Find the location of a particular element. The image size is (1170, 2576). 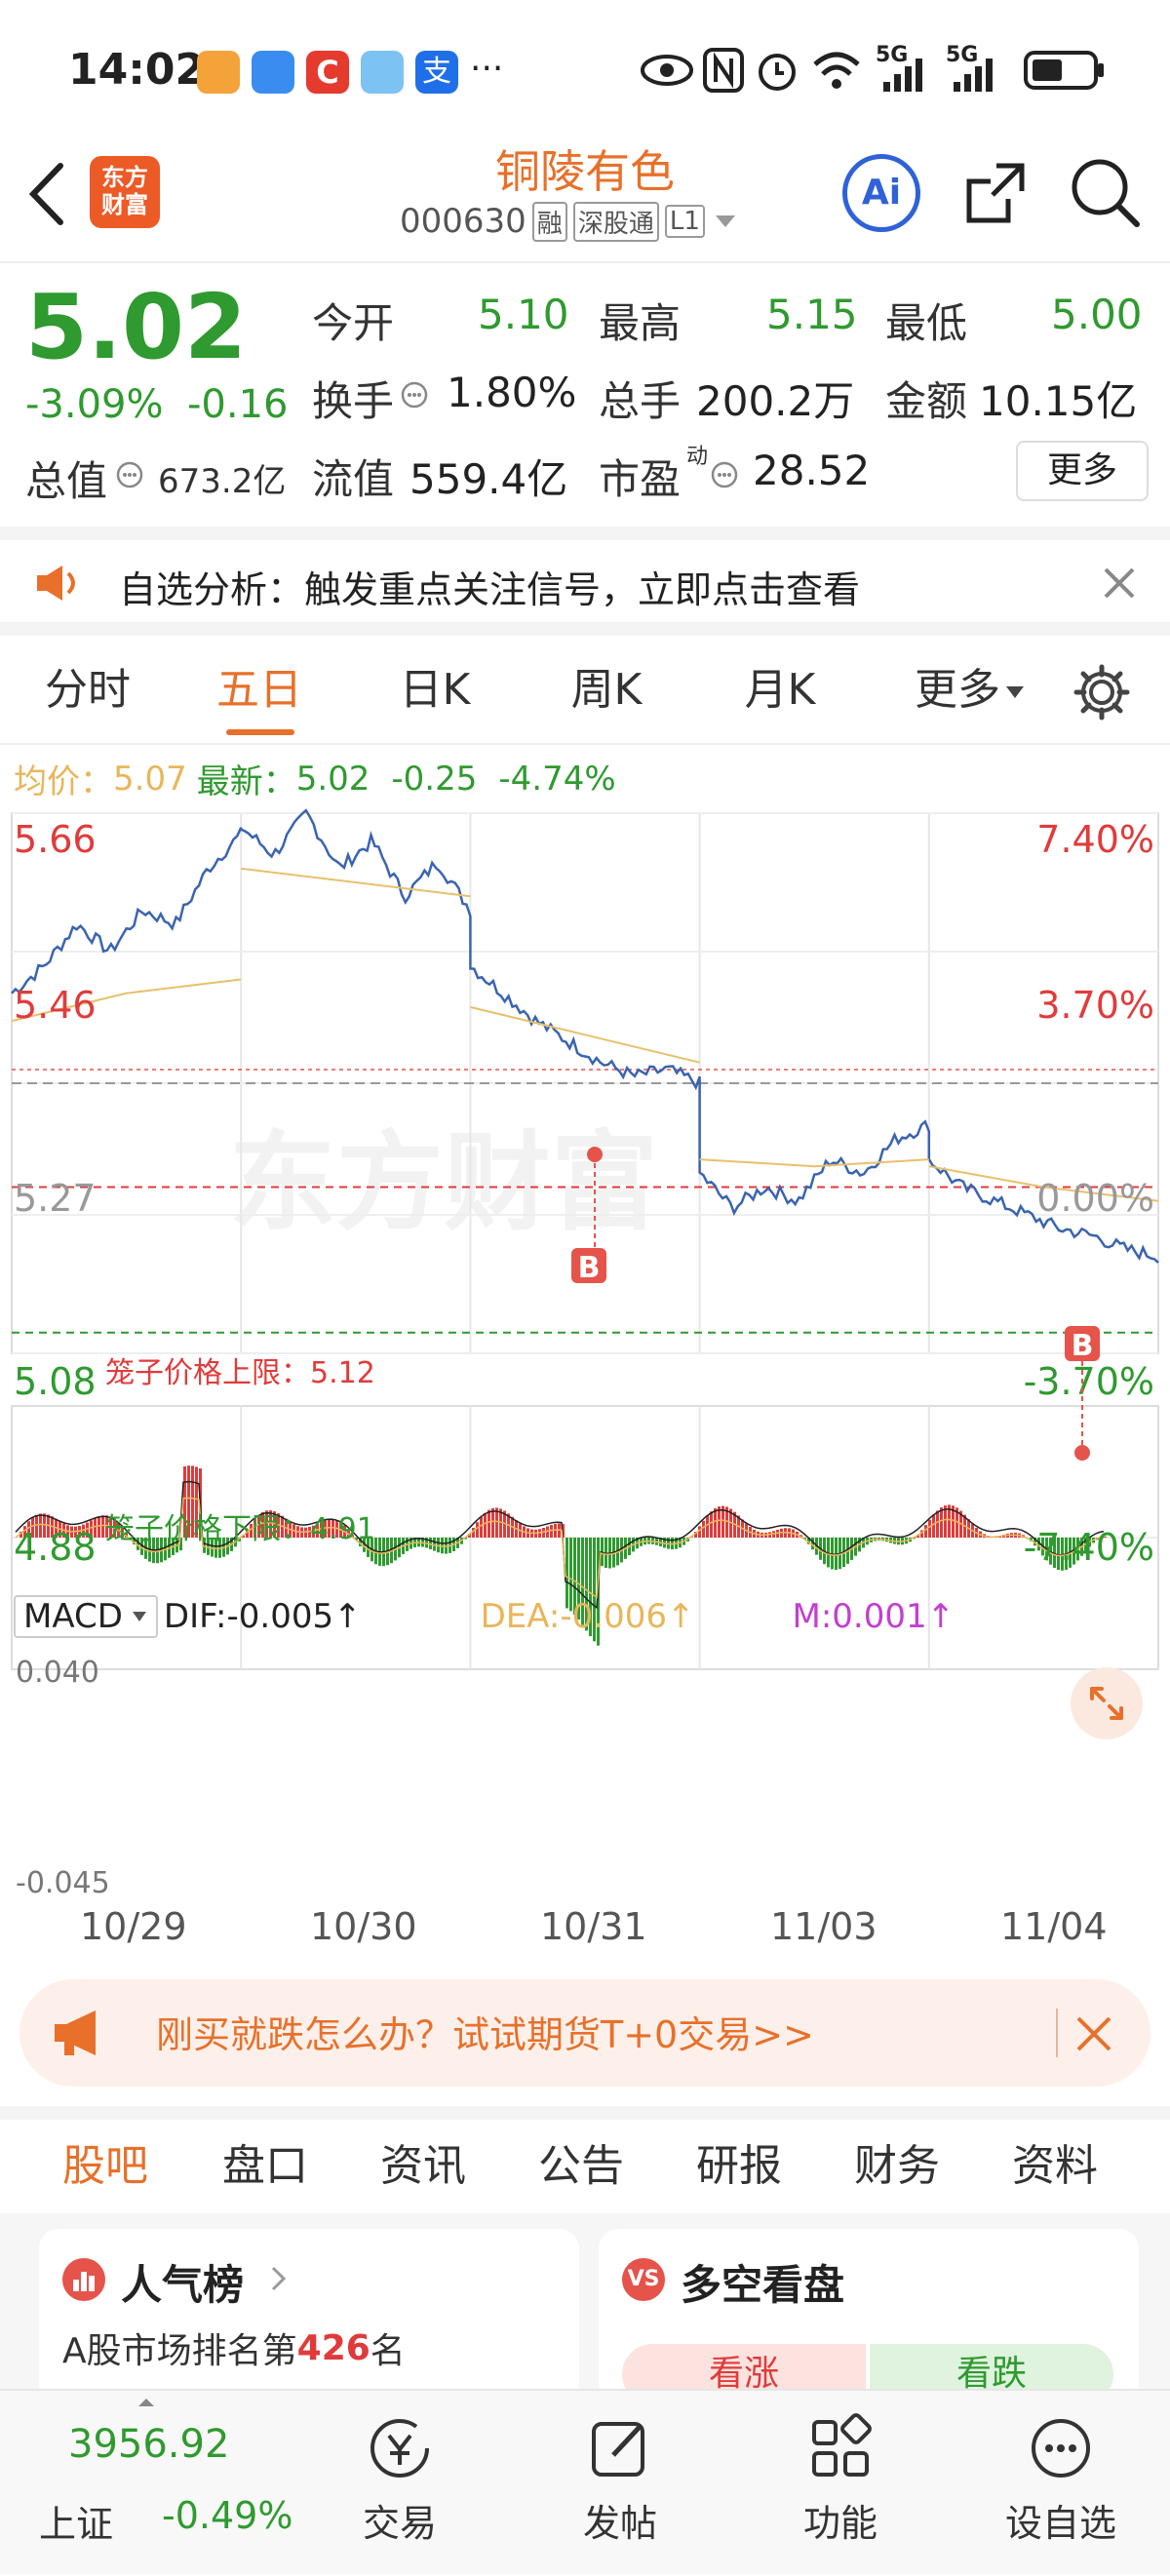

nav-post-label: 发帖 is located at coordinates (620, 2520).